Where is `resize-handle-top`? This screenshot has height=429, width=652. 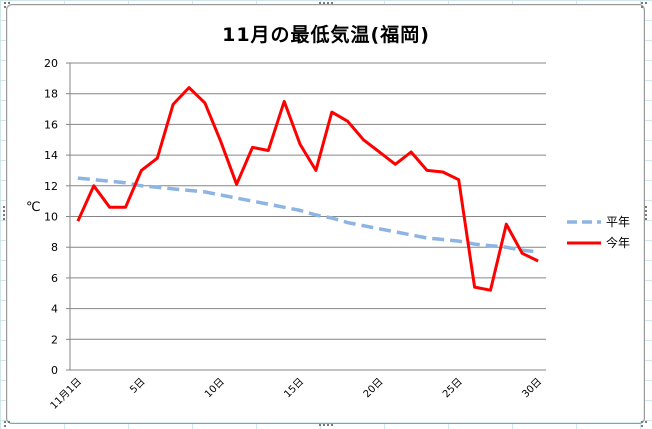
resize-handle-top is located at coordinates (326, 3).